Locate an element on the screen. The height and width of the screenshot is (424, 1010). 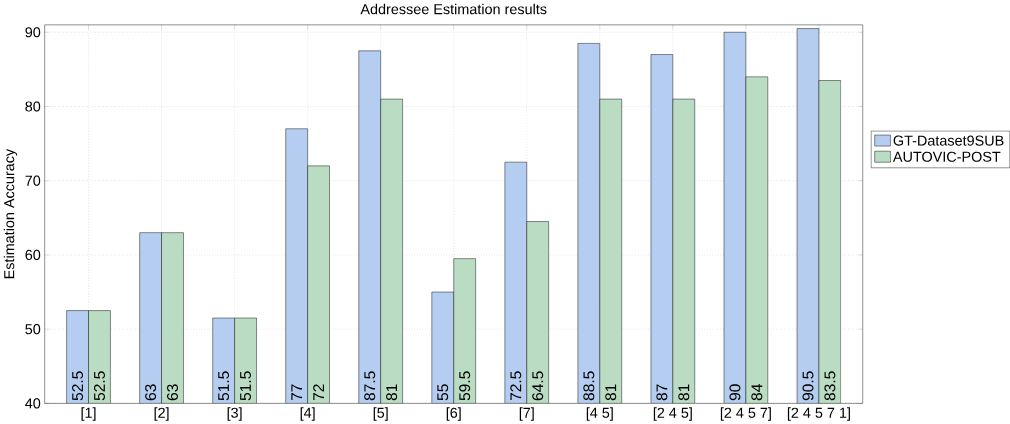
x-tick-label: [4] is located at coordinates (307, 414).